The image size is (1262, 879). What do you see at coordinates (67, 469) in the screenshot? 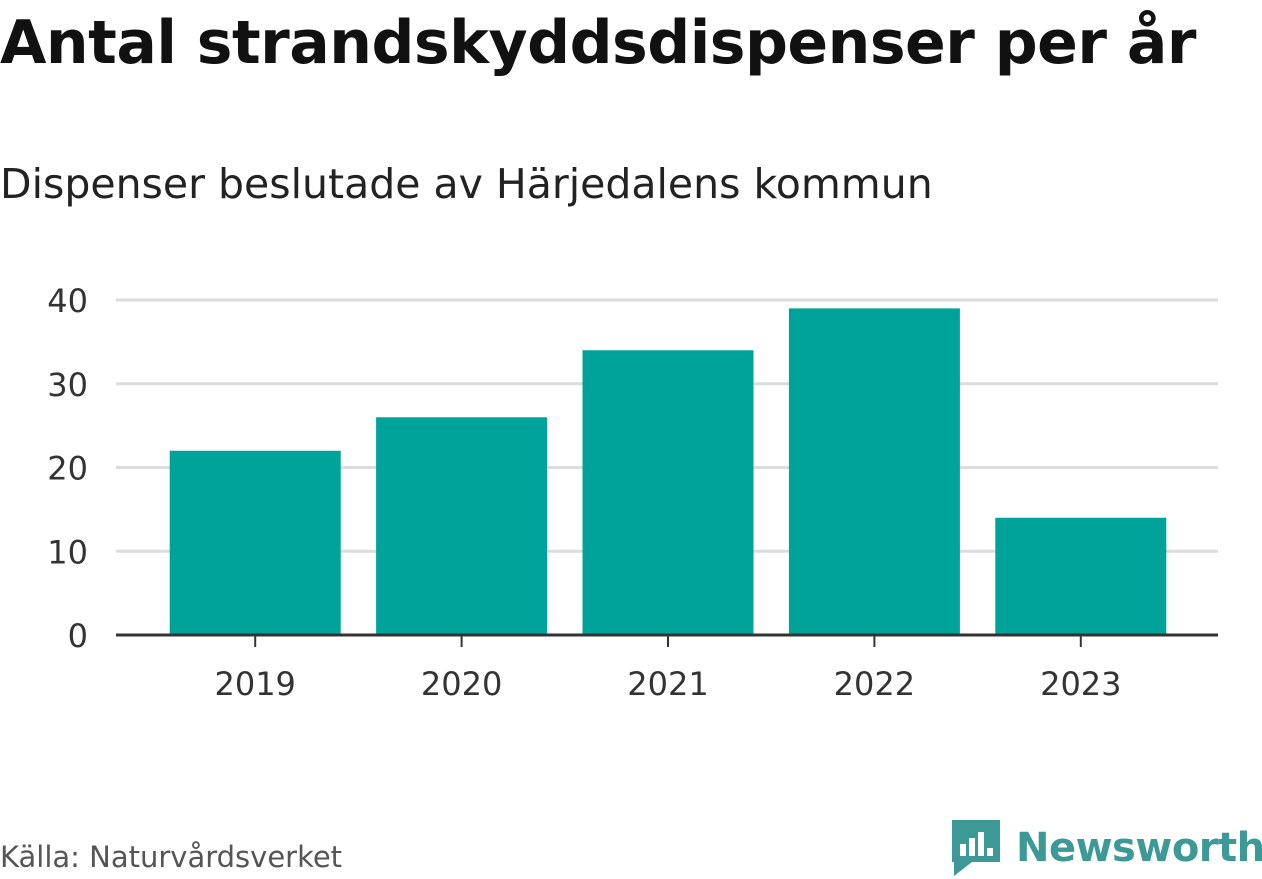
I see `y-tick-label: 20` at bounding box center [67, 469].